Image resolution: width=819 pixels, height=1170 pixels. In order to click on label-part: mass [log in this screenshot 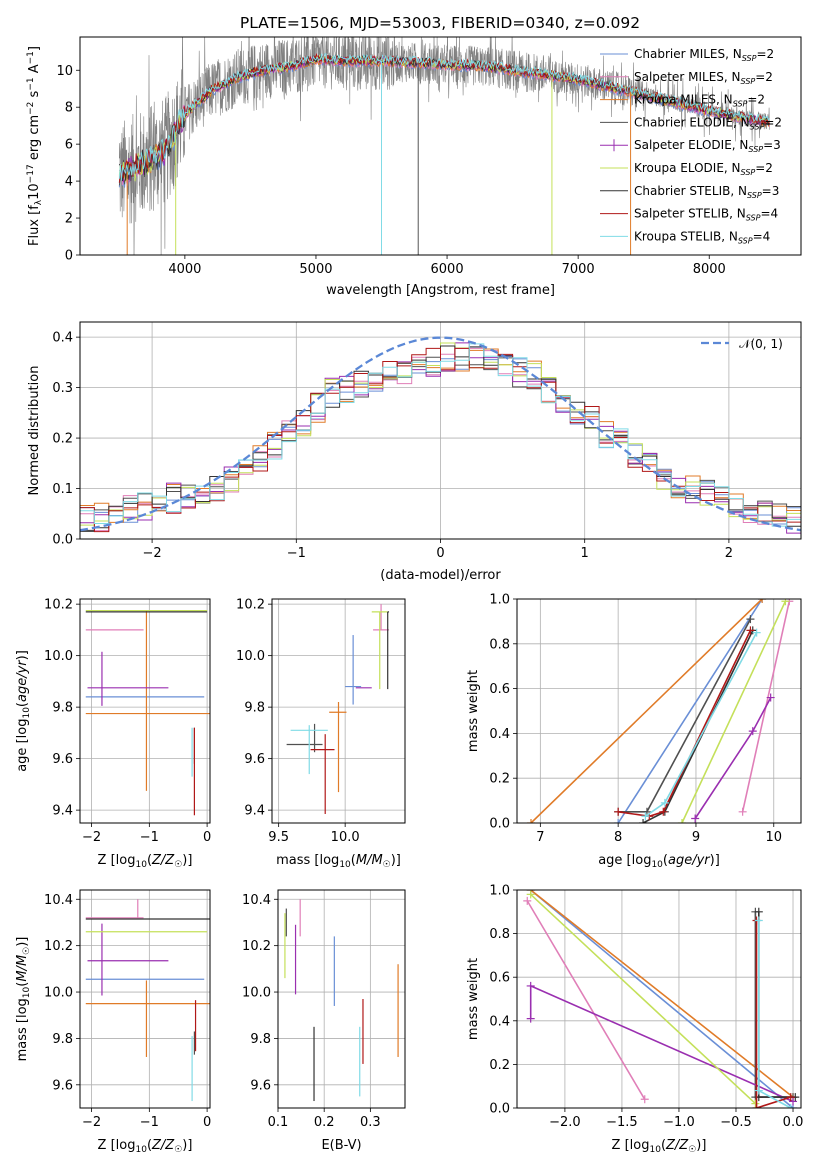, I will do `click(307, 860)`.